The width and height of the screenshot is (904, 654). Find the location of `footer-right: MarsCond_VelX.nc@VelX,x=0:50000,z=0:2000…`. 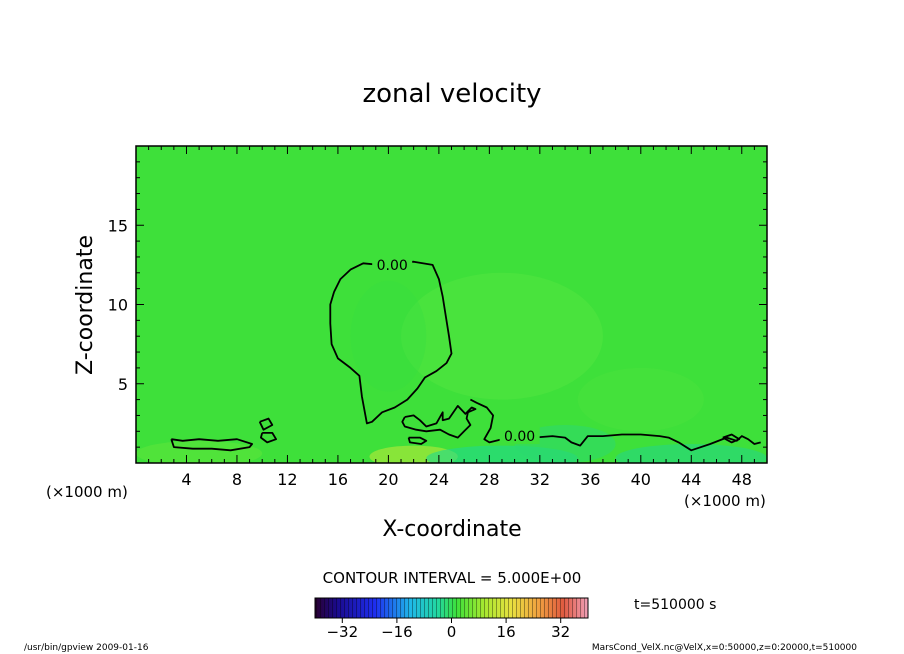

footer-right: MarsCond_VelX.nc@VelX,x=0:50000,z=0:2000… is located at coordinates (724, 648).